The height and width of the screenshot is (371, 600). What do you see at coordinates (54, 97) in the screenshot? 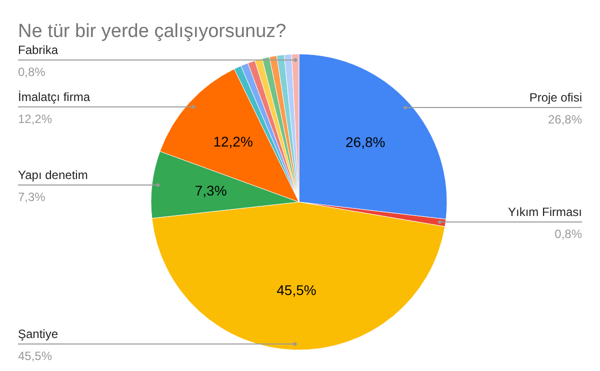
I see `slice-label: İmalatçı firma` at bounding box center [54, 97].